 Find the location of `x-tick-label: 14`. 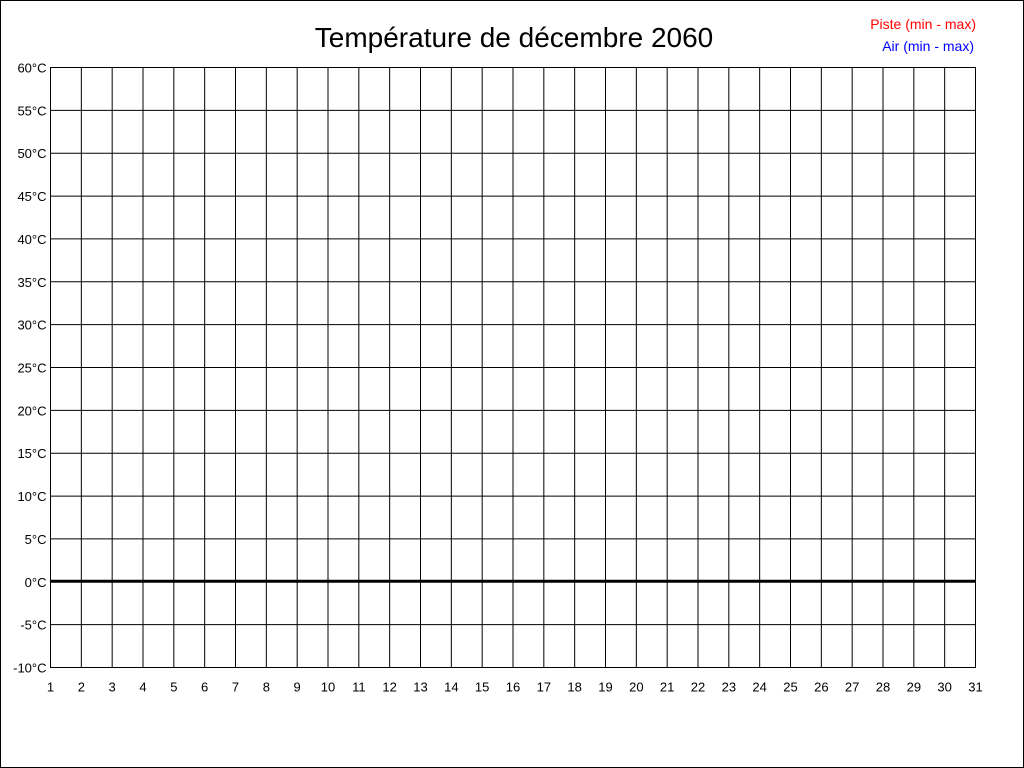

x-tick-label: 14 is located at coordinates (451, 687).